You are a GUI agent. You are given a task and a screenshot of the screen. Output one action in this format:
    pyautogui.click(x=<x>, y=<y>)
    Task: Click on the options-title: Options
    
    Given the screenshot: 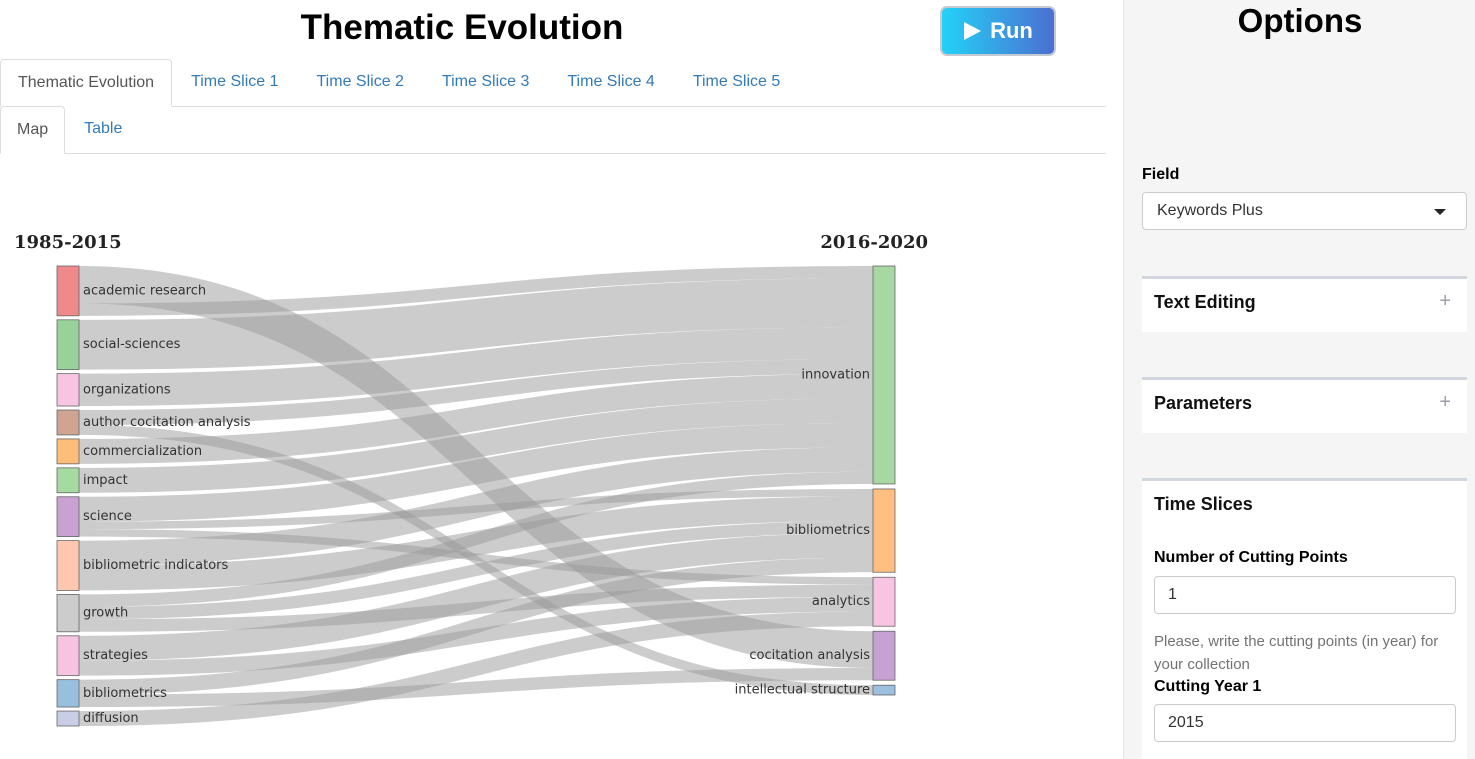 What is the action you would take?
    pyautogui.click(x=1300, y=20)
    